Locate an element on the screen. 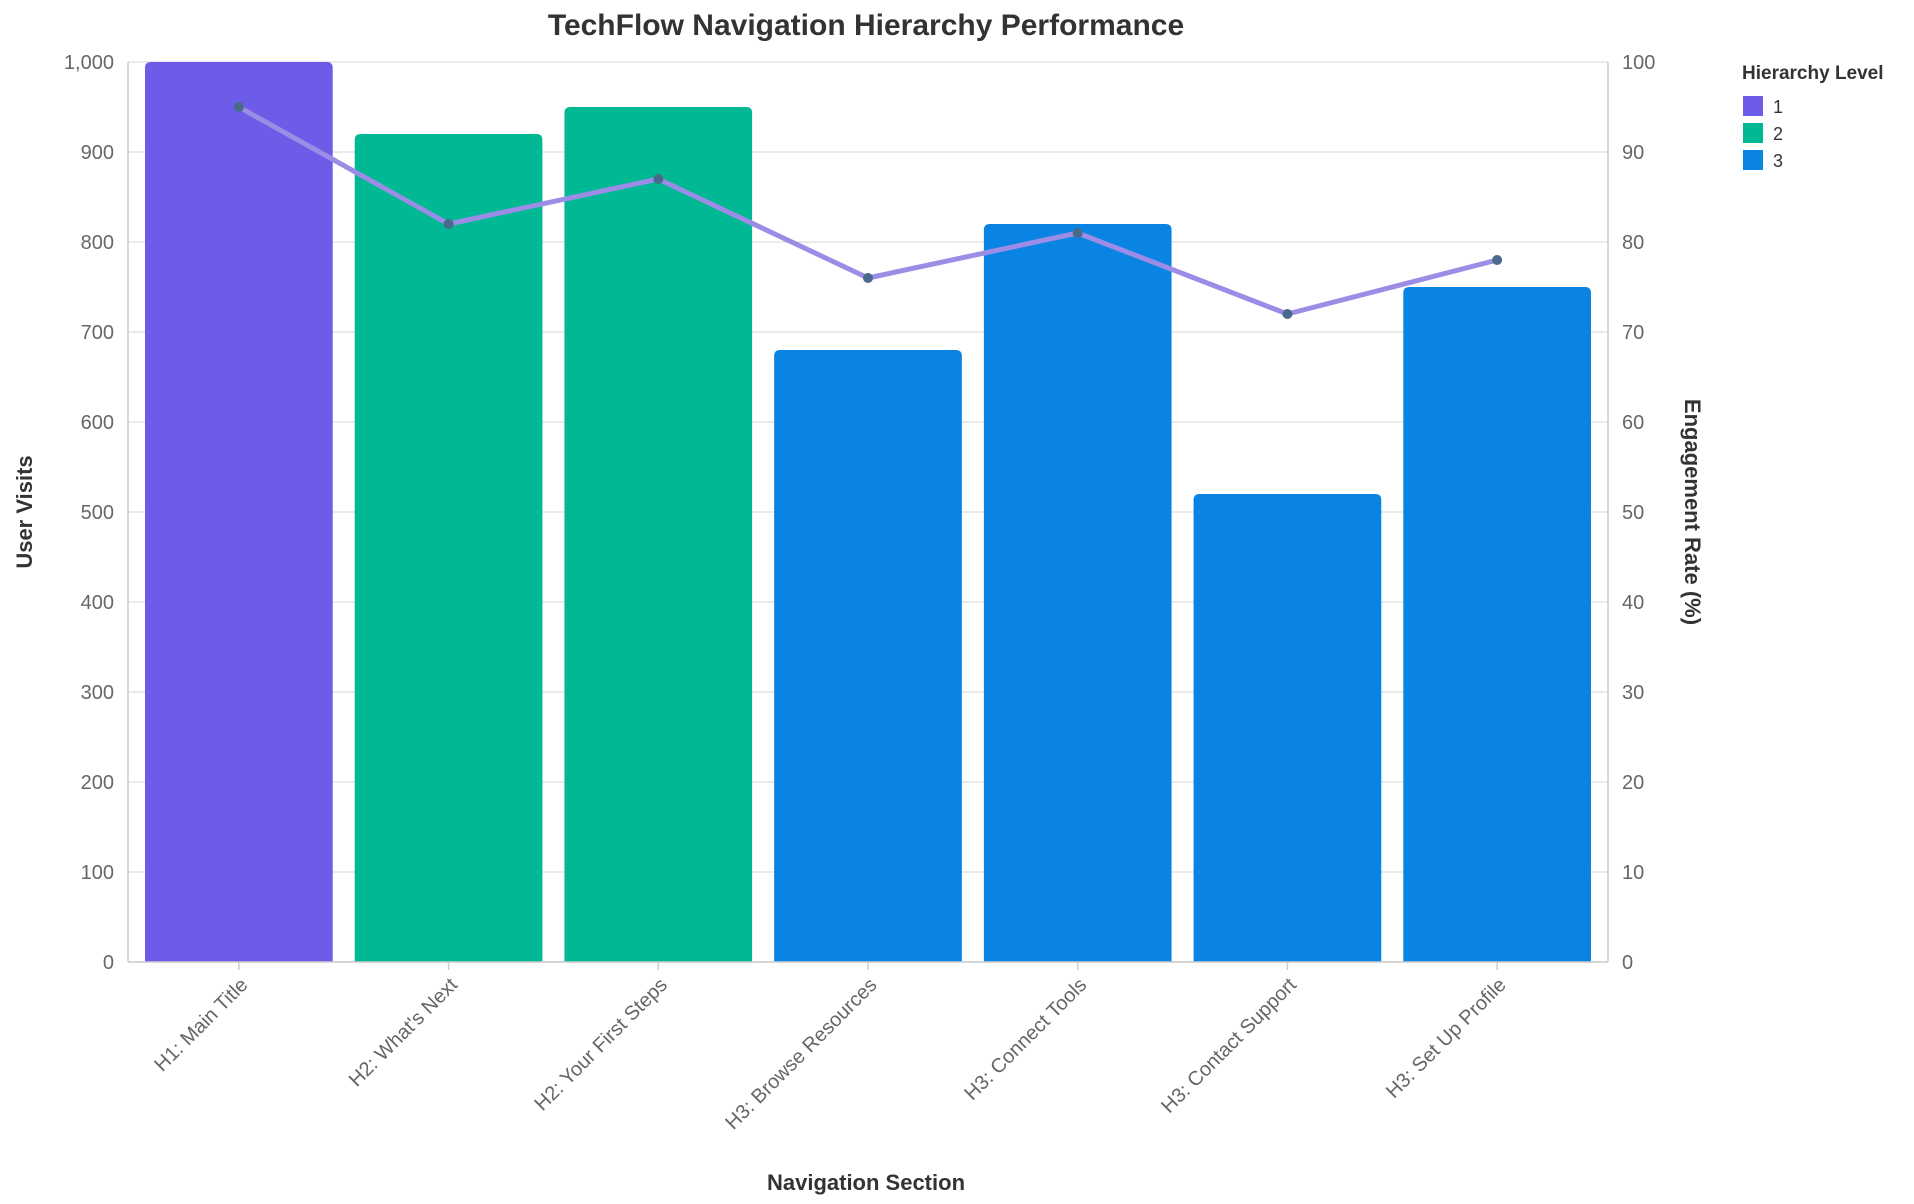 The image size is (1914, 1204). legend-items: 1 2 3 is located at coordinates (1763, 133).